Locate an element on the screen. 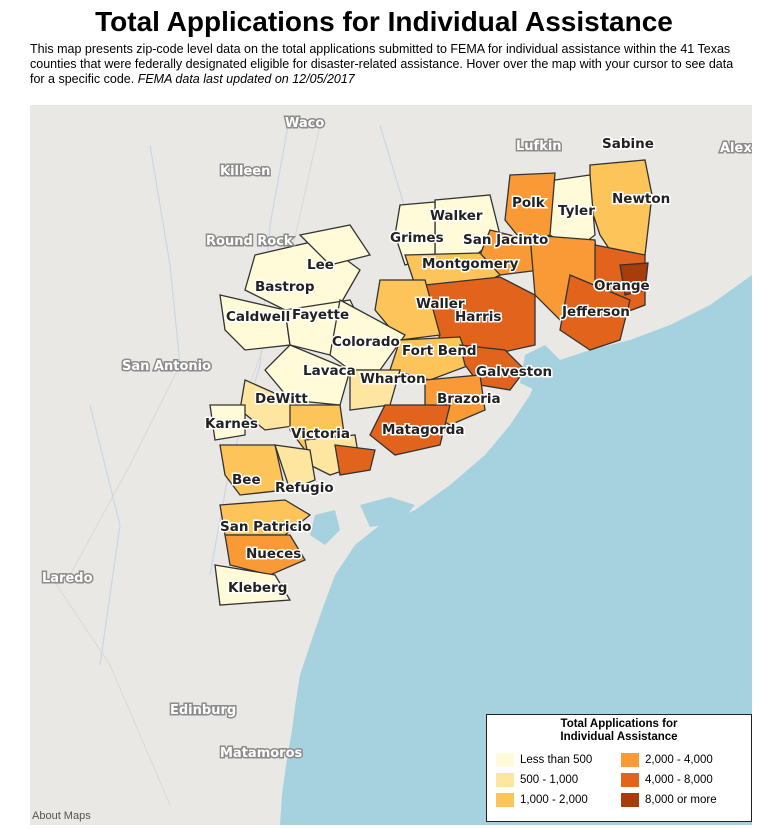 This screenshot has width=768, height=829. city-round-rock: Round Rock is located at coordinates (249, 241).